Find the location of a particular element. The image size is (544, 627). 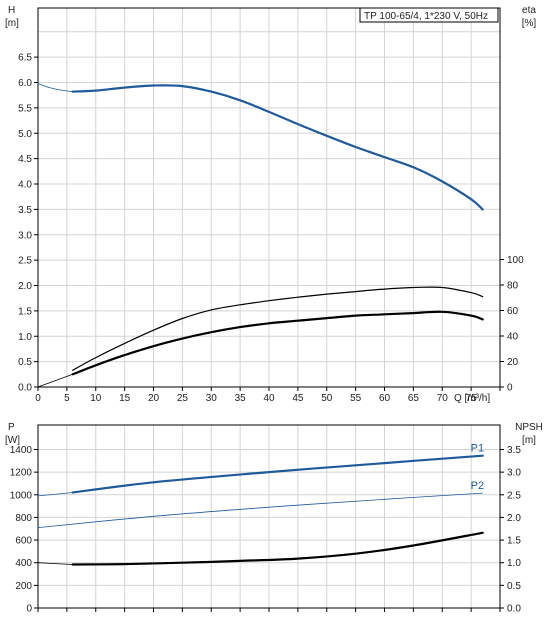

left-tick-label: 600 is located at coordinates (23, 541).